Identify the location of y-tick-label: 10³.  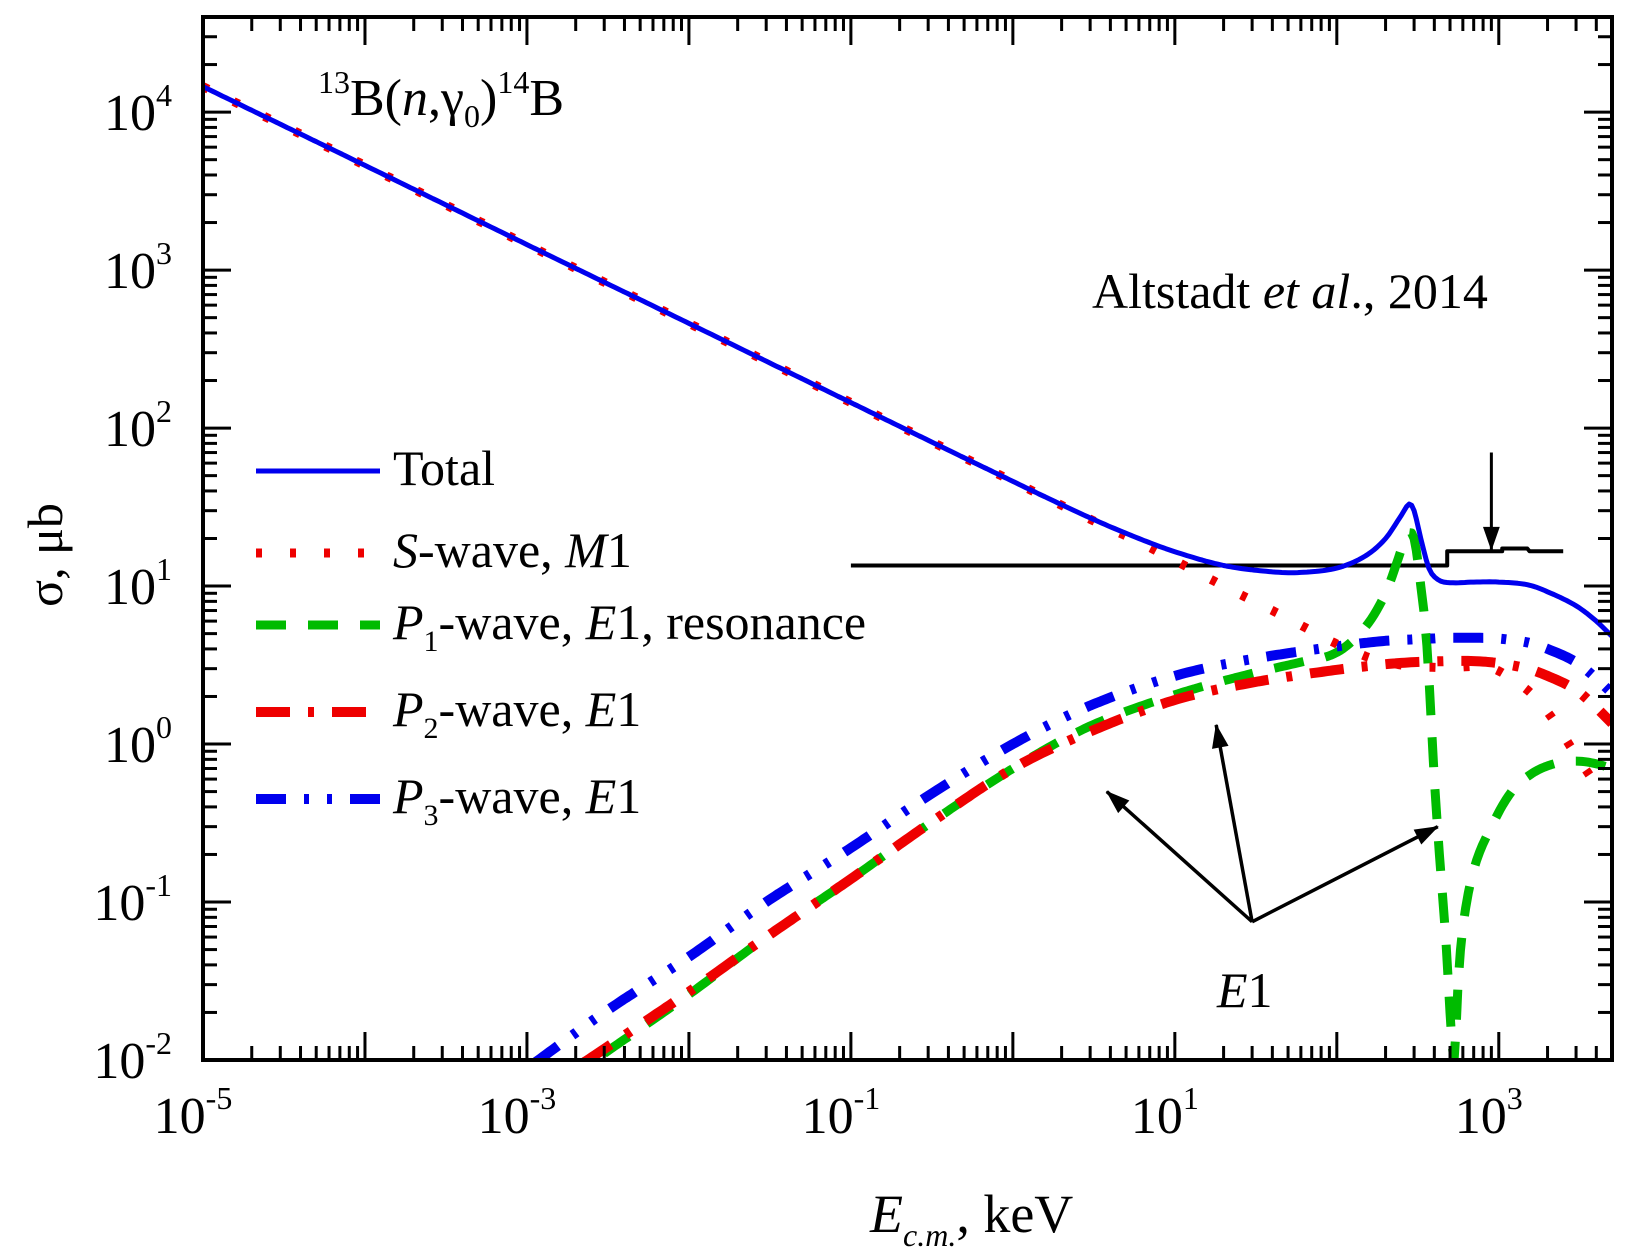
(138, 267).